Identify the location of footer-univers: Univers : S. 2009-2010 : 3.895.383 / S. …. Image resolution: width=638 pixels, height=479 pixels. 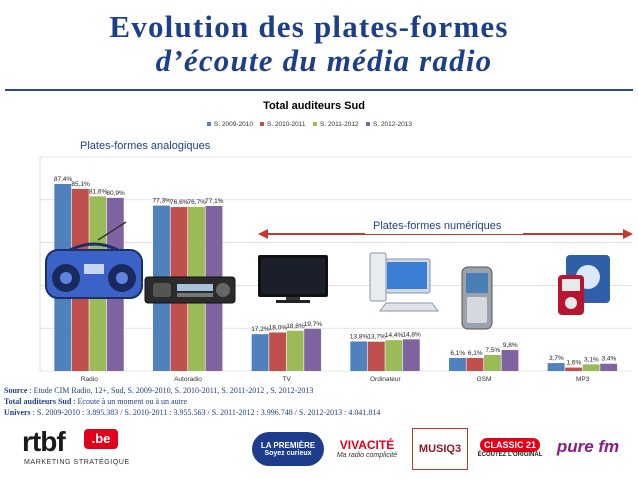
(192, 412).